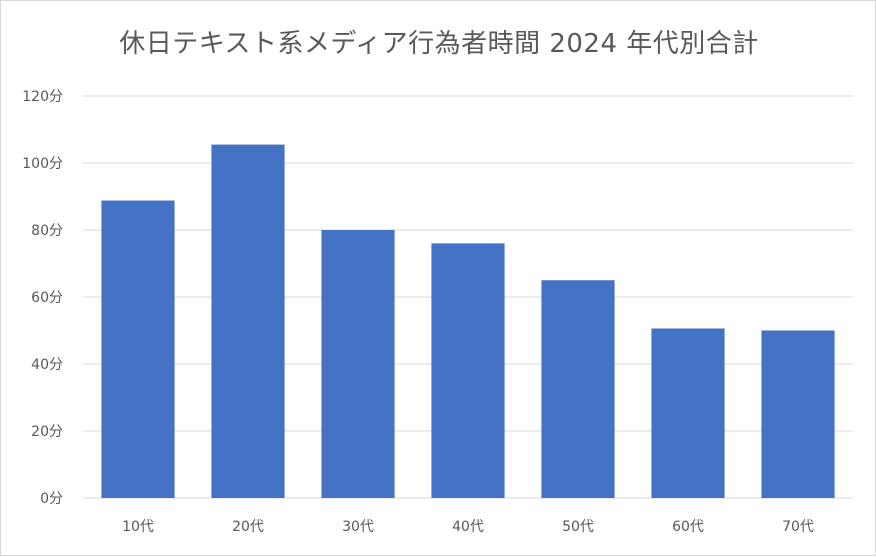  What do you see at coordinates (47, 231) in the screenshot?
I see `y-tick-label: 80分` at bounding box center [47, 231].